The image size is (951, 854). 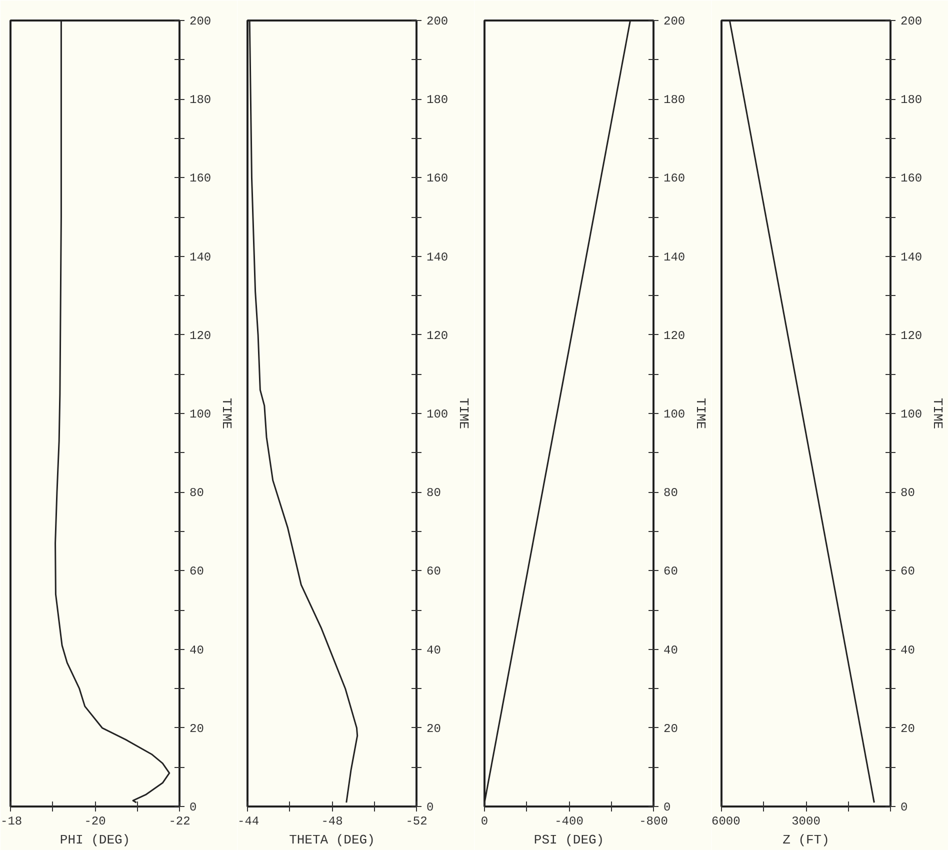 I want to click on x-axis-title: THETA (DEG), so click(x=332, y=840).